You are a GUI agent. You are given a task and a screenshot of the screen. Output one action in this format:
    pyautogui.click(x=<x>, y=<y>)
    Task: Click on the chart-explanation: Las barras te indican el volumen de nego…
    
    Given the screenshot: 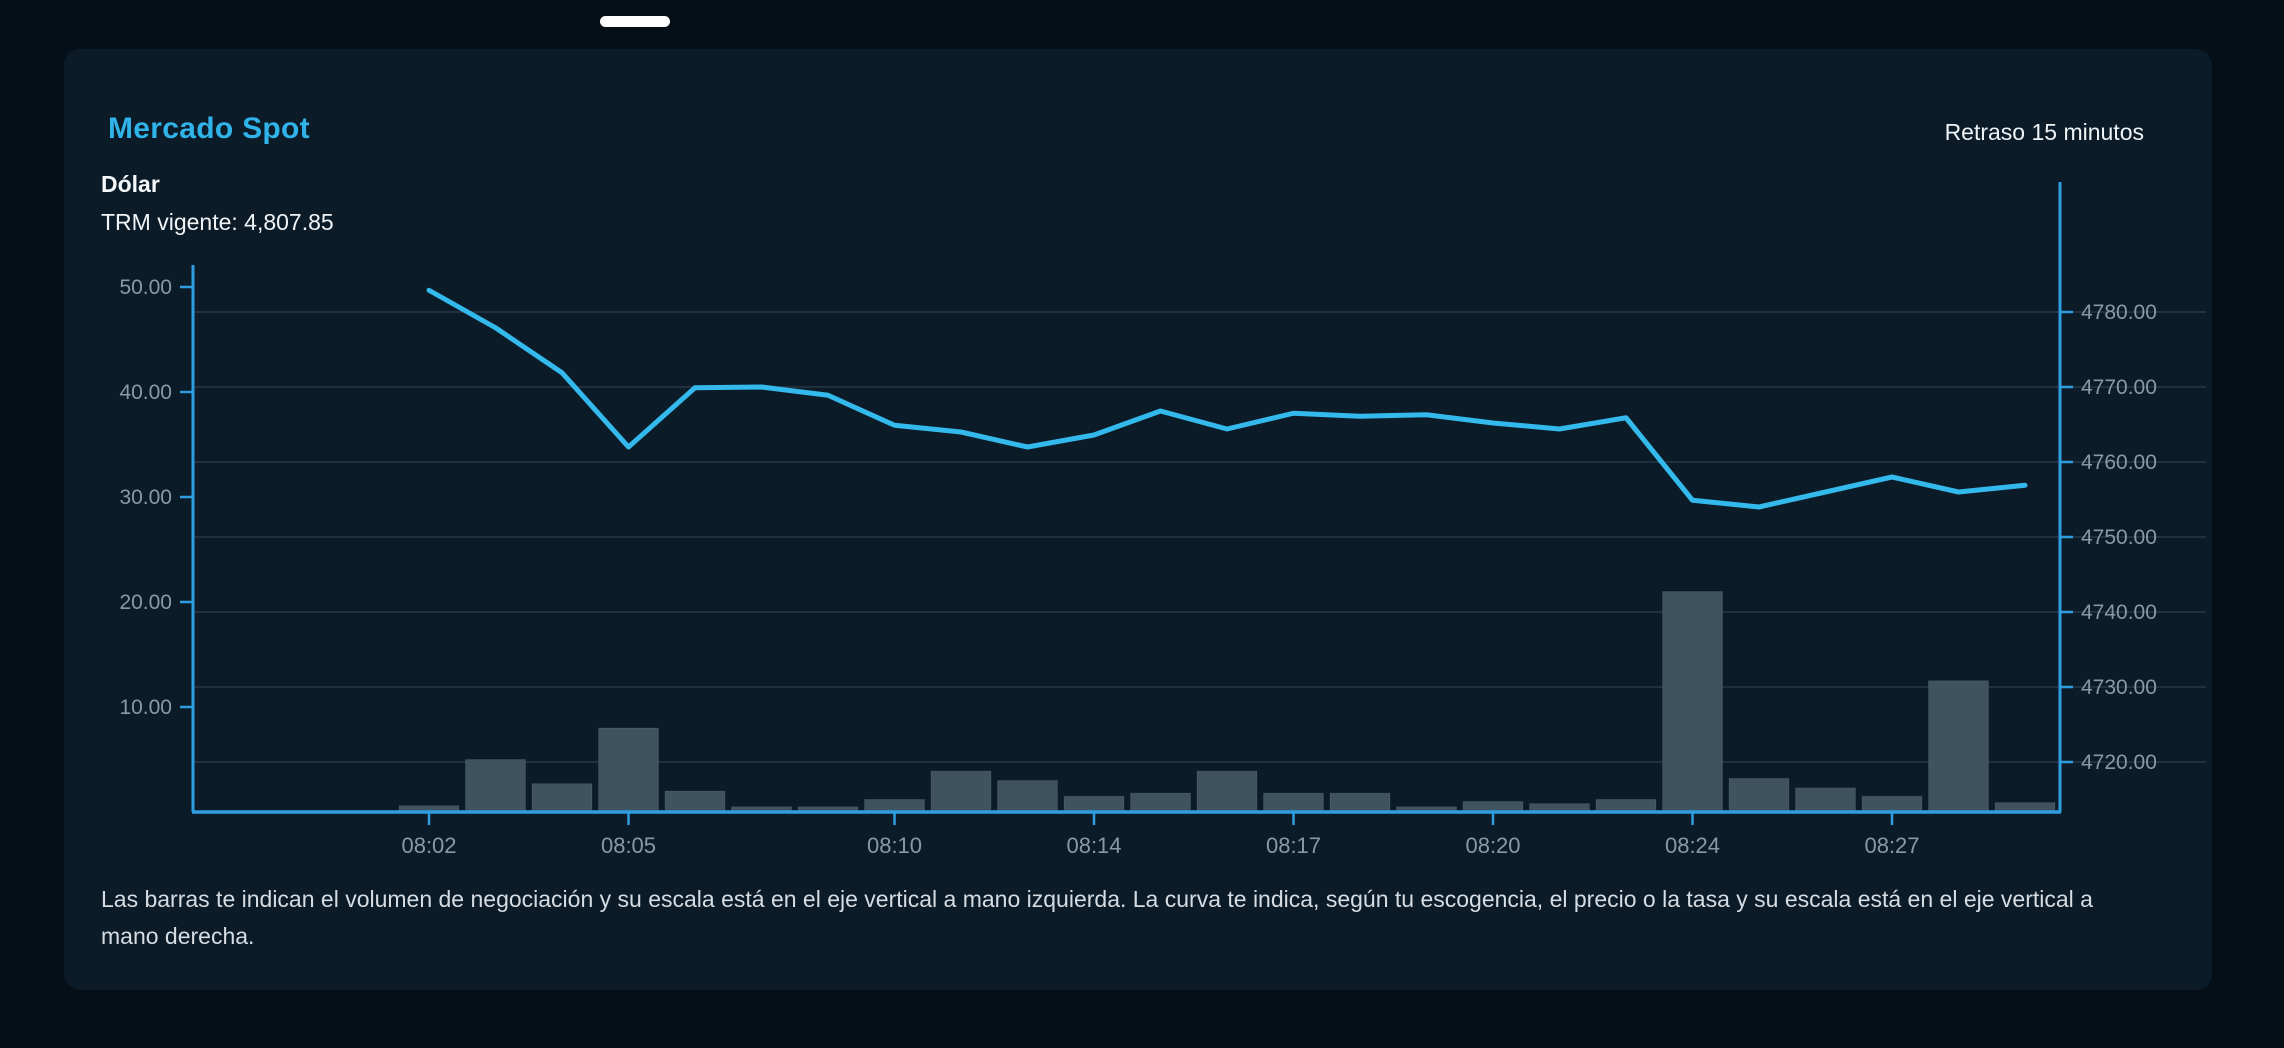 What is the action you would take?
    pyautogui.click(x=1097, y=917)
    